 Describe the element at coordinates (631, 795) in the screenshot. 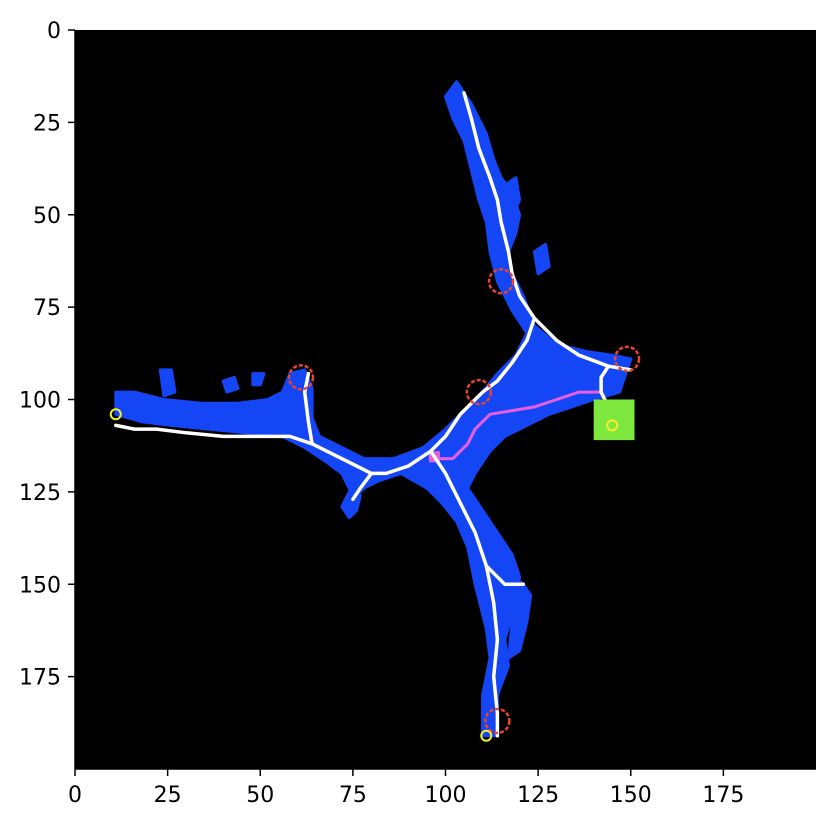

I see `x-tick-label-150: 150` at that location.